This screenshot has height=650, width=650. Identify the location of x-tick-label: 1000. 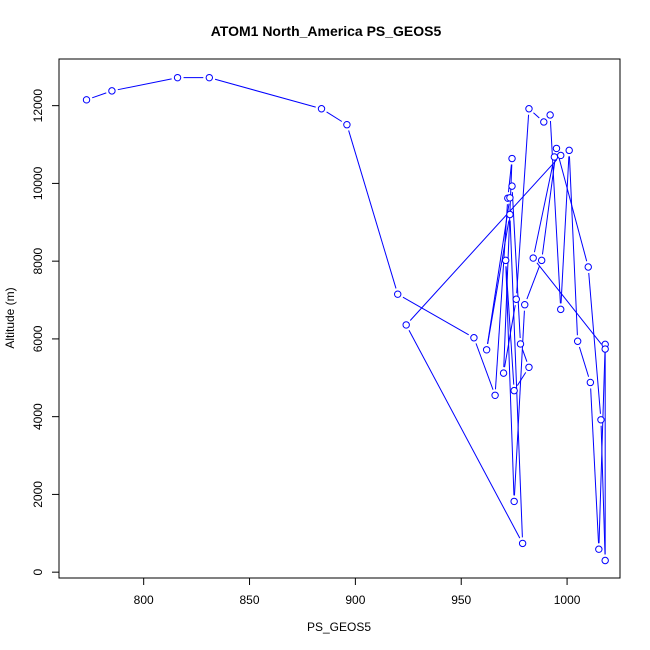
(567, 600).